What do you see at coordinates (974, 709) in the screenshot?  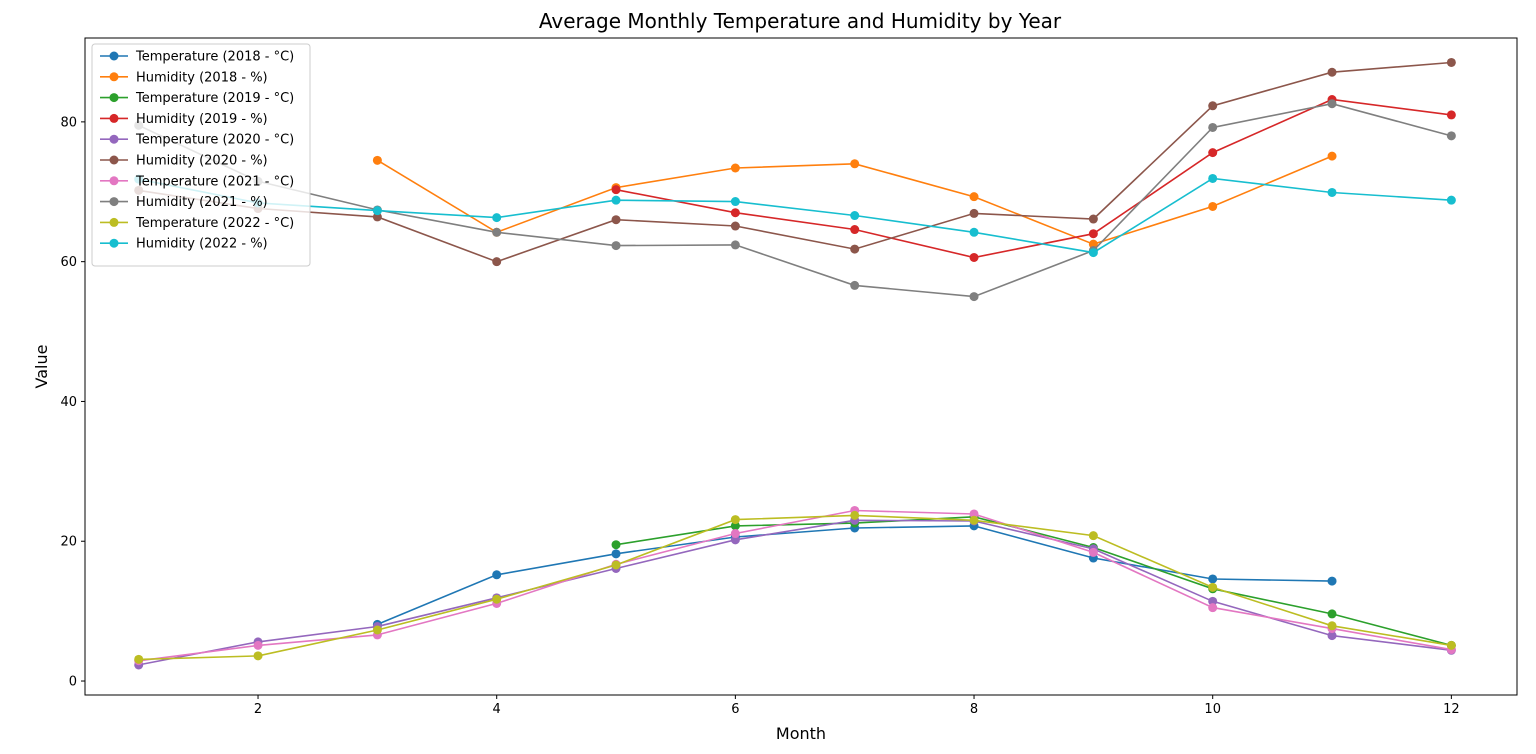 I see `x-tick-label: 8` at bounding box center [974, 709].